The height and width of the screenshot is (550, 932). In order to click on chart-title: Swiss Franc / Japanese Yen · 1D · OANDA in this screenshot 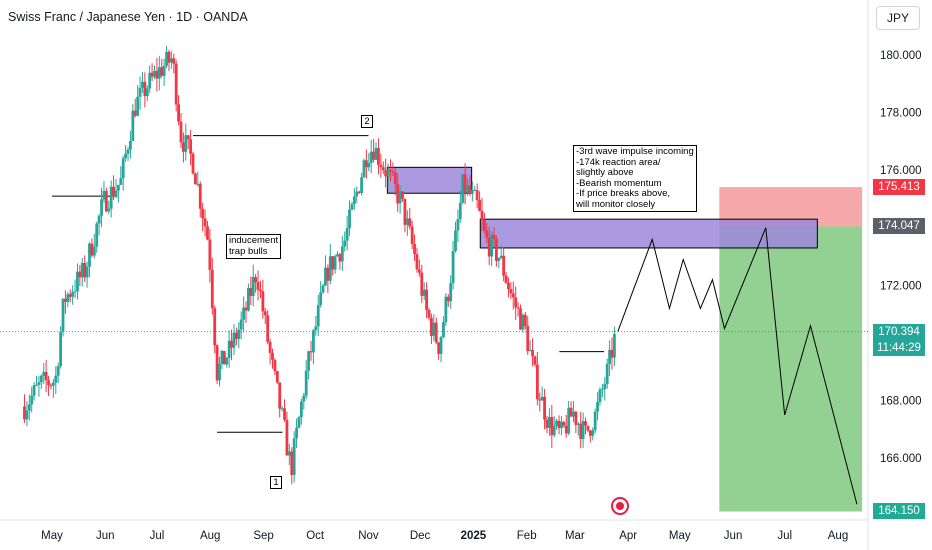, I will do `click(128, 17)`.